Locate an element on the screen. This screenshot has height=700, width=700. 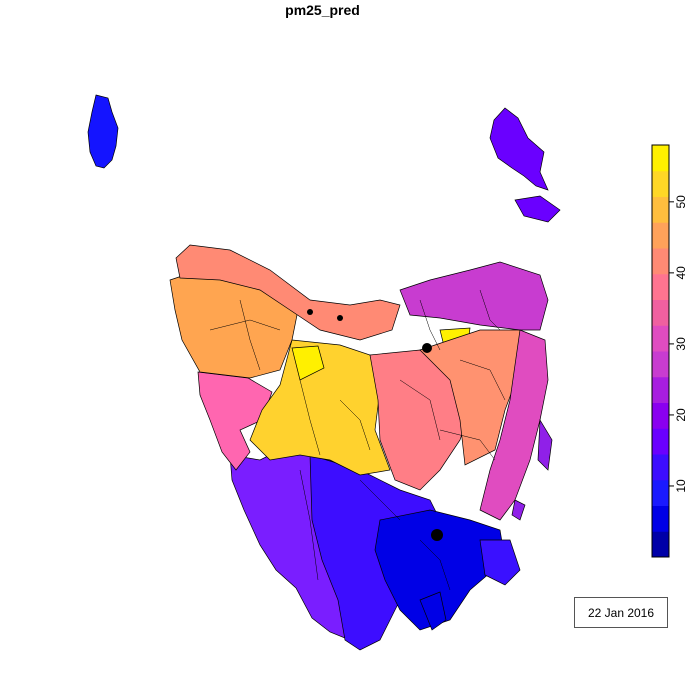
tasmania-south-east is located at coordinates (440, 570).